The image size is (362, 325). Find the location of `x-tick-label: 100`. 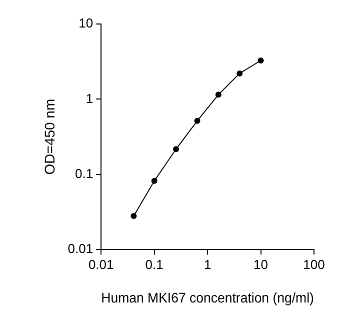

x-tick-label: 100 is located at coordinates (314, 264).